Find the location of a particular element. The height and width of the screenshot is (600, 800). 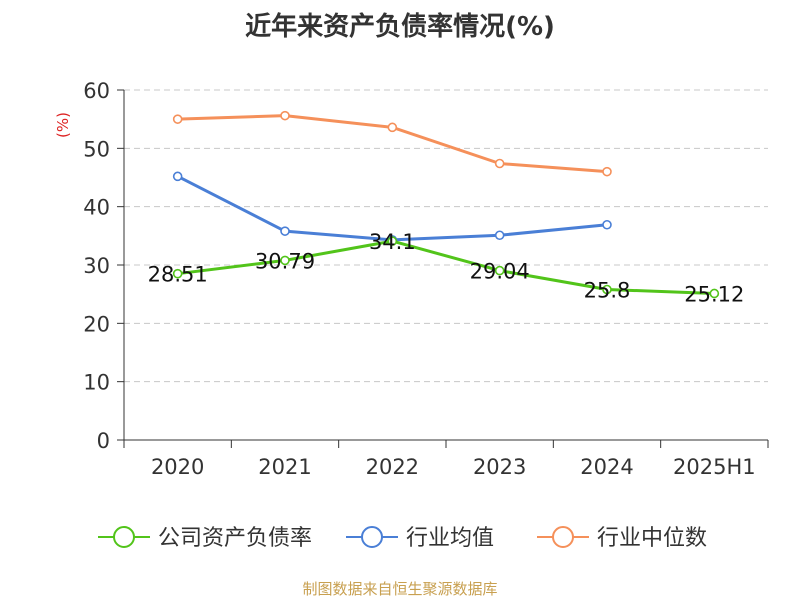

data-label: 30.79 is located at coordinates (285, 261).